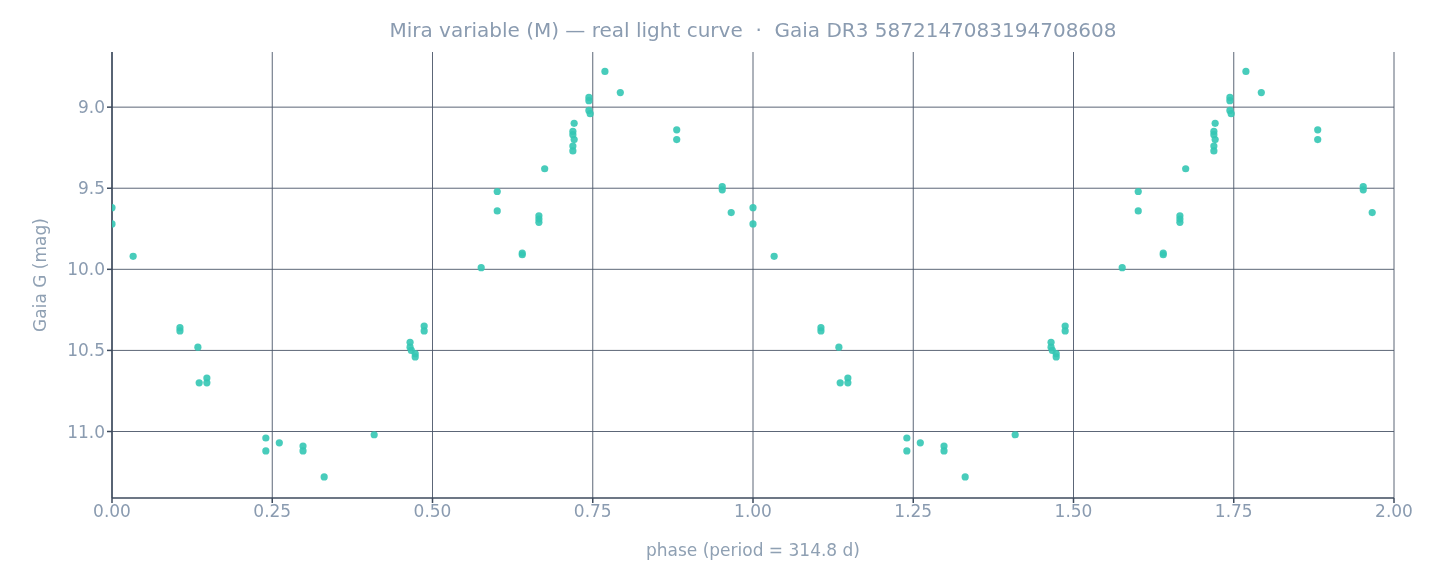 The image size is (1440, 585). What do you see at coordinates (86, 431) in the screenshot?
I see `y-tick-label: 11.0` at bounding box center [86, 431].